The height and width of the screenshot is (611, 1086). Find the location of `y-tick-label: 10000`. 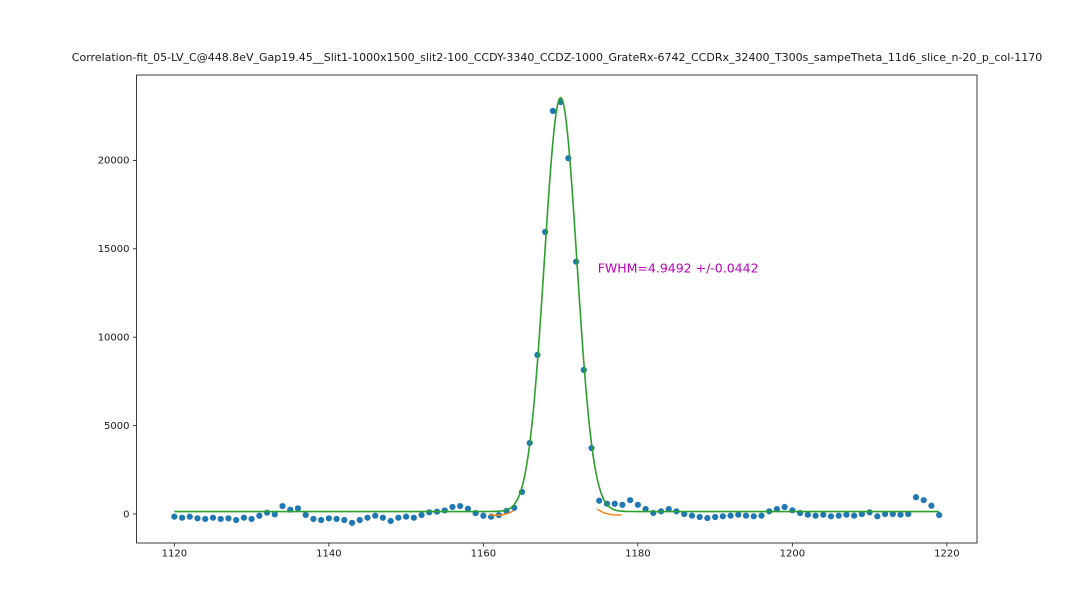

y-tick-label: 10000 is located at coordinates (114, 338).